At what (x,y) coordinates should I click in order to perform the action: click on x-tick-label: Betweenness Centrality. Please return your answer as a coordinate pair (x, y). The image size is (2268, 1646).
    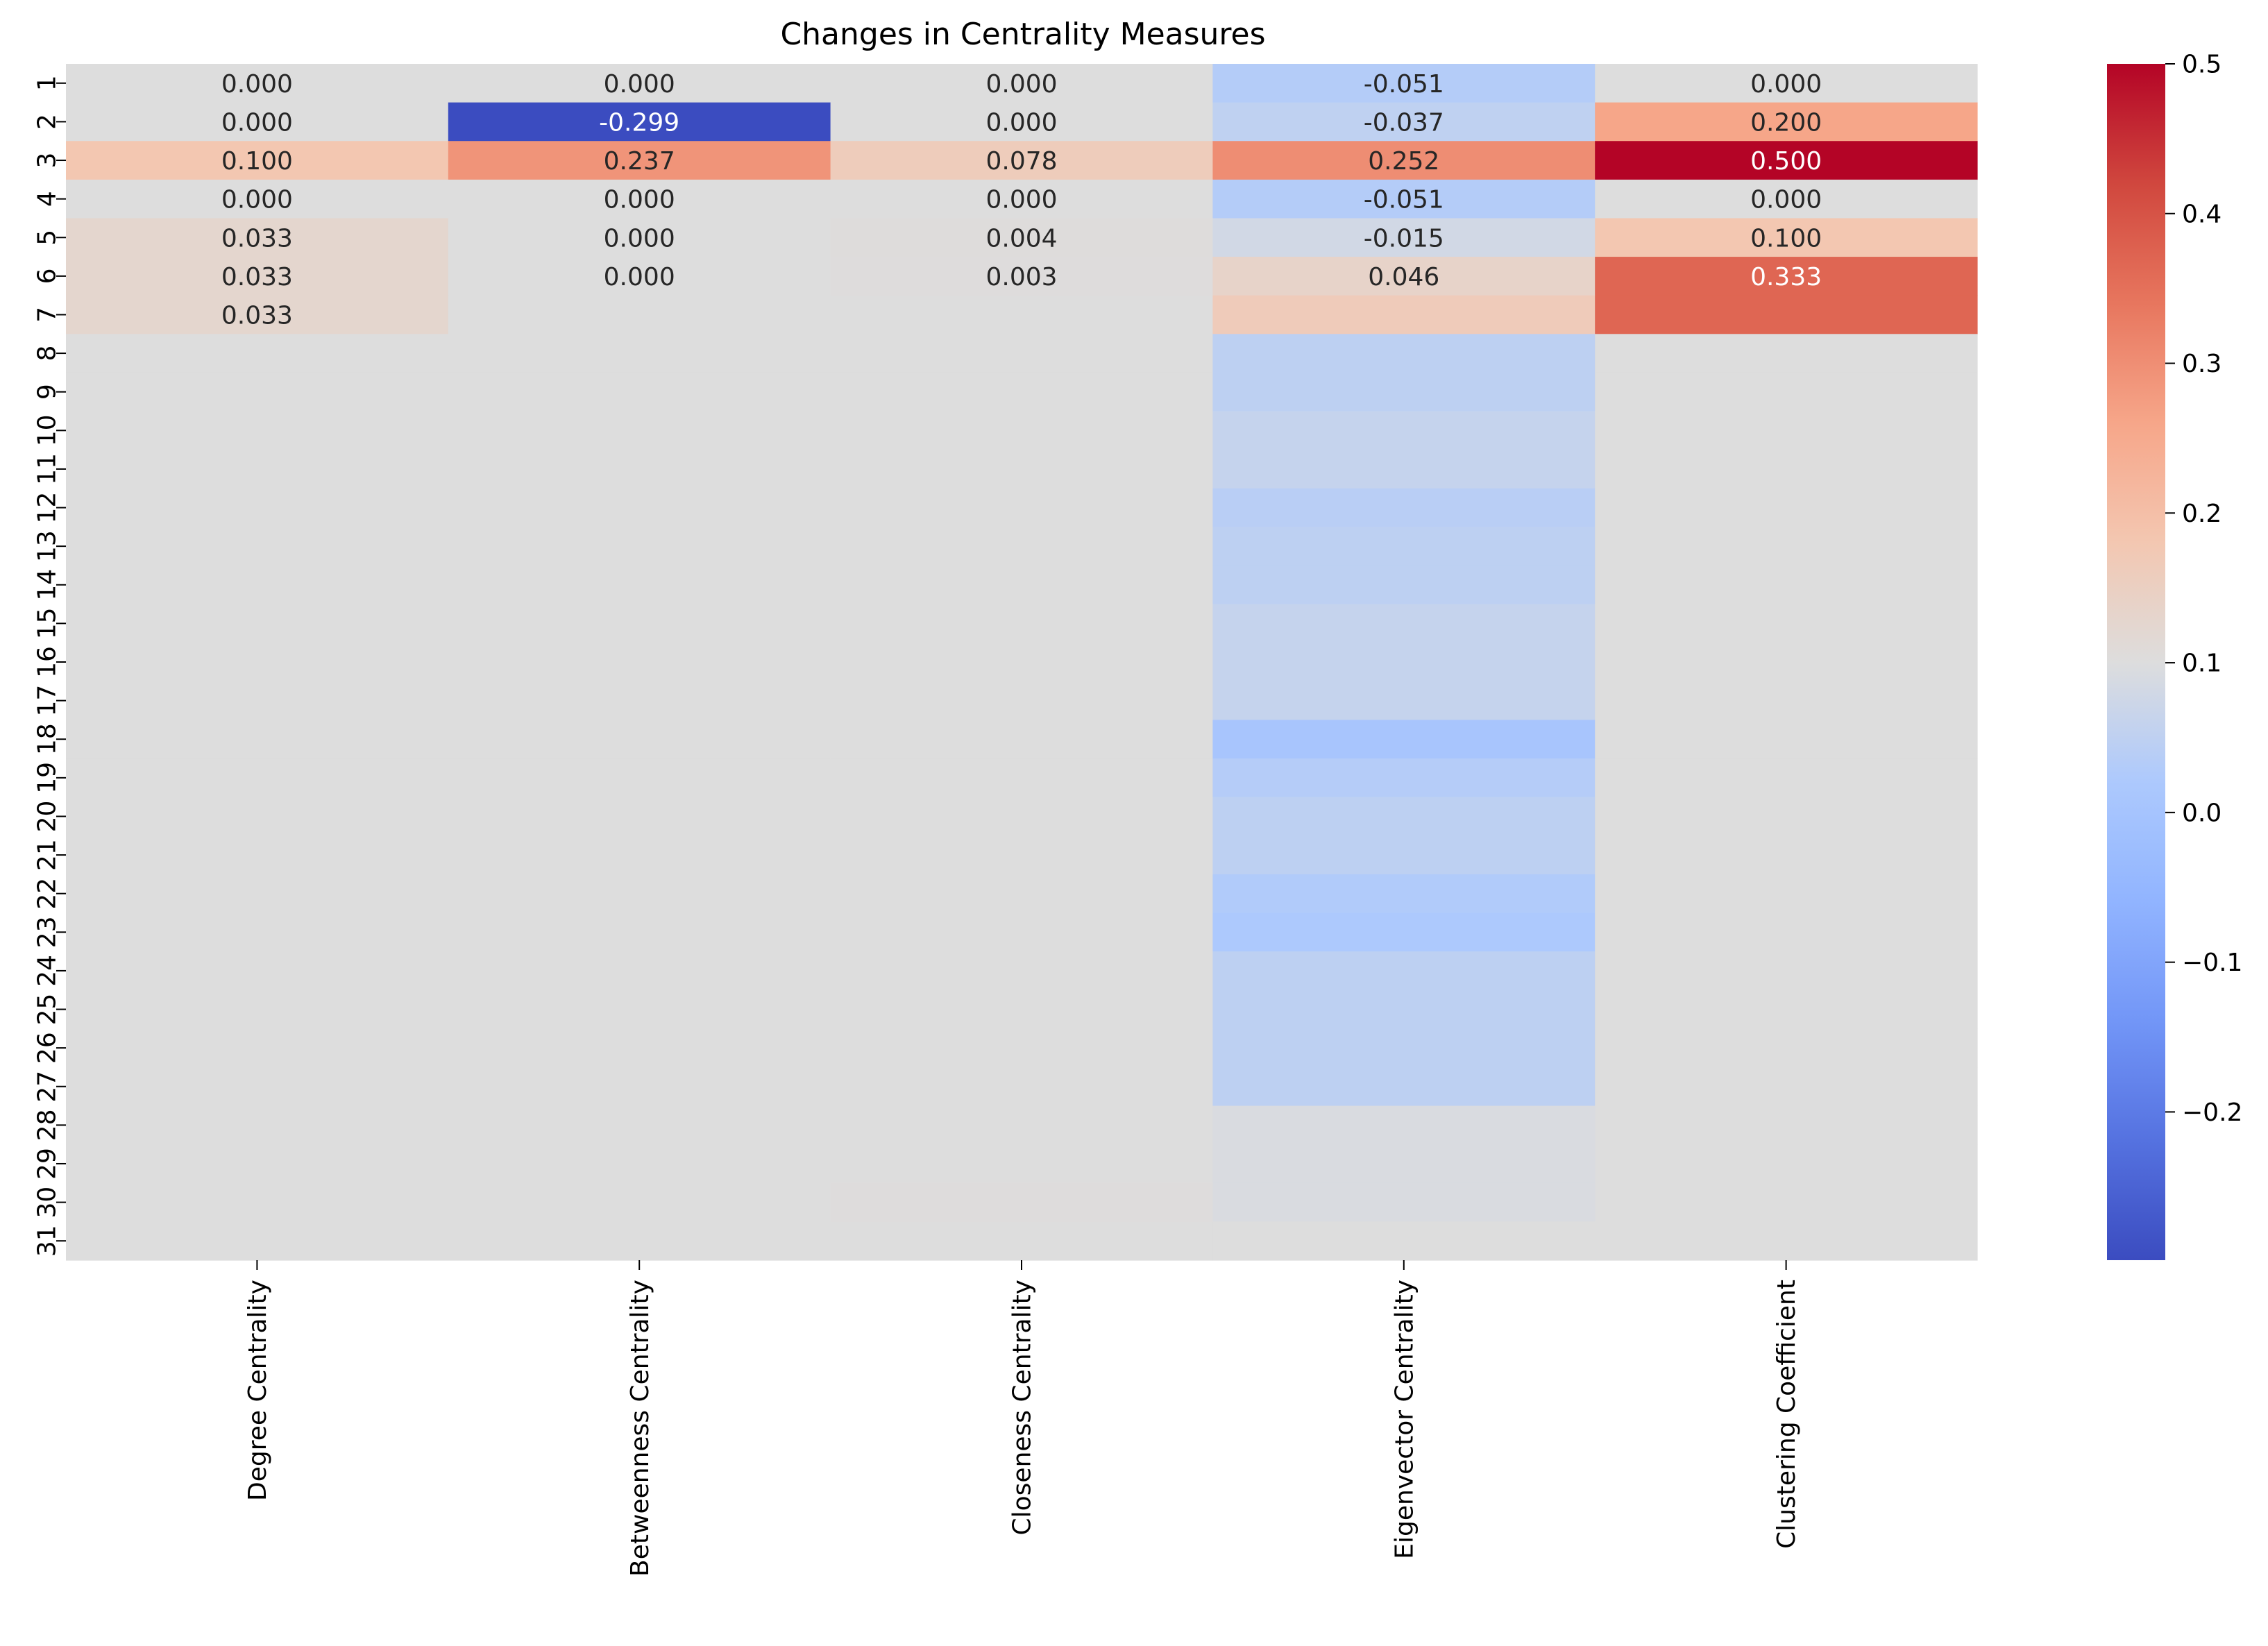
    Looking at the image, I should click on (640, 1428).